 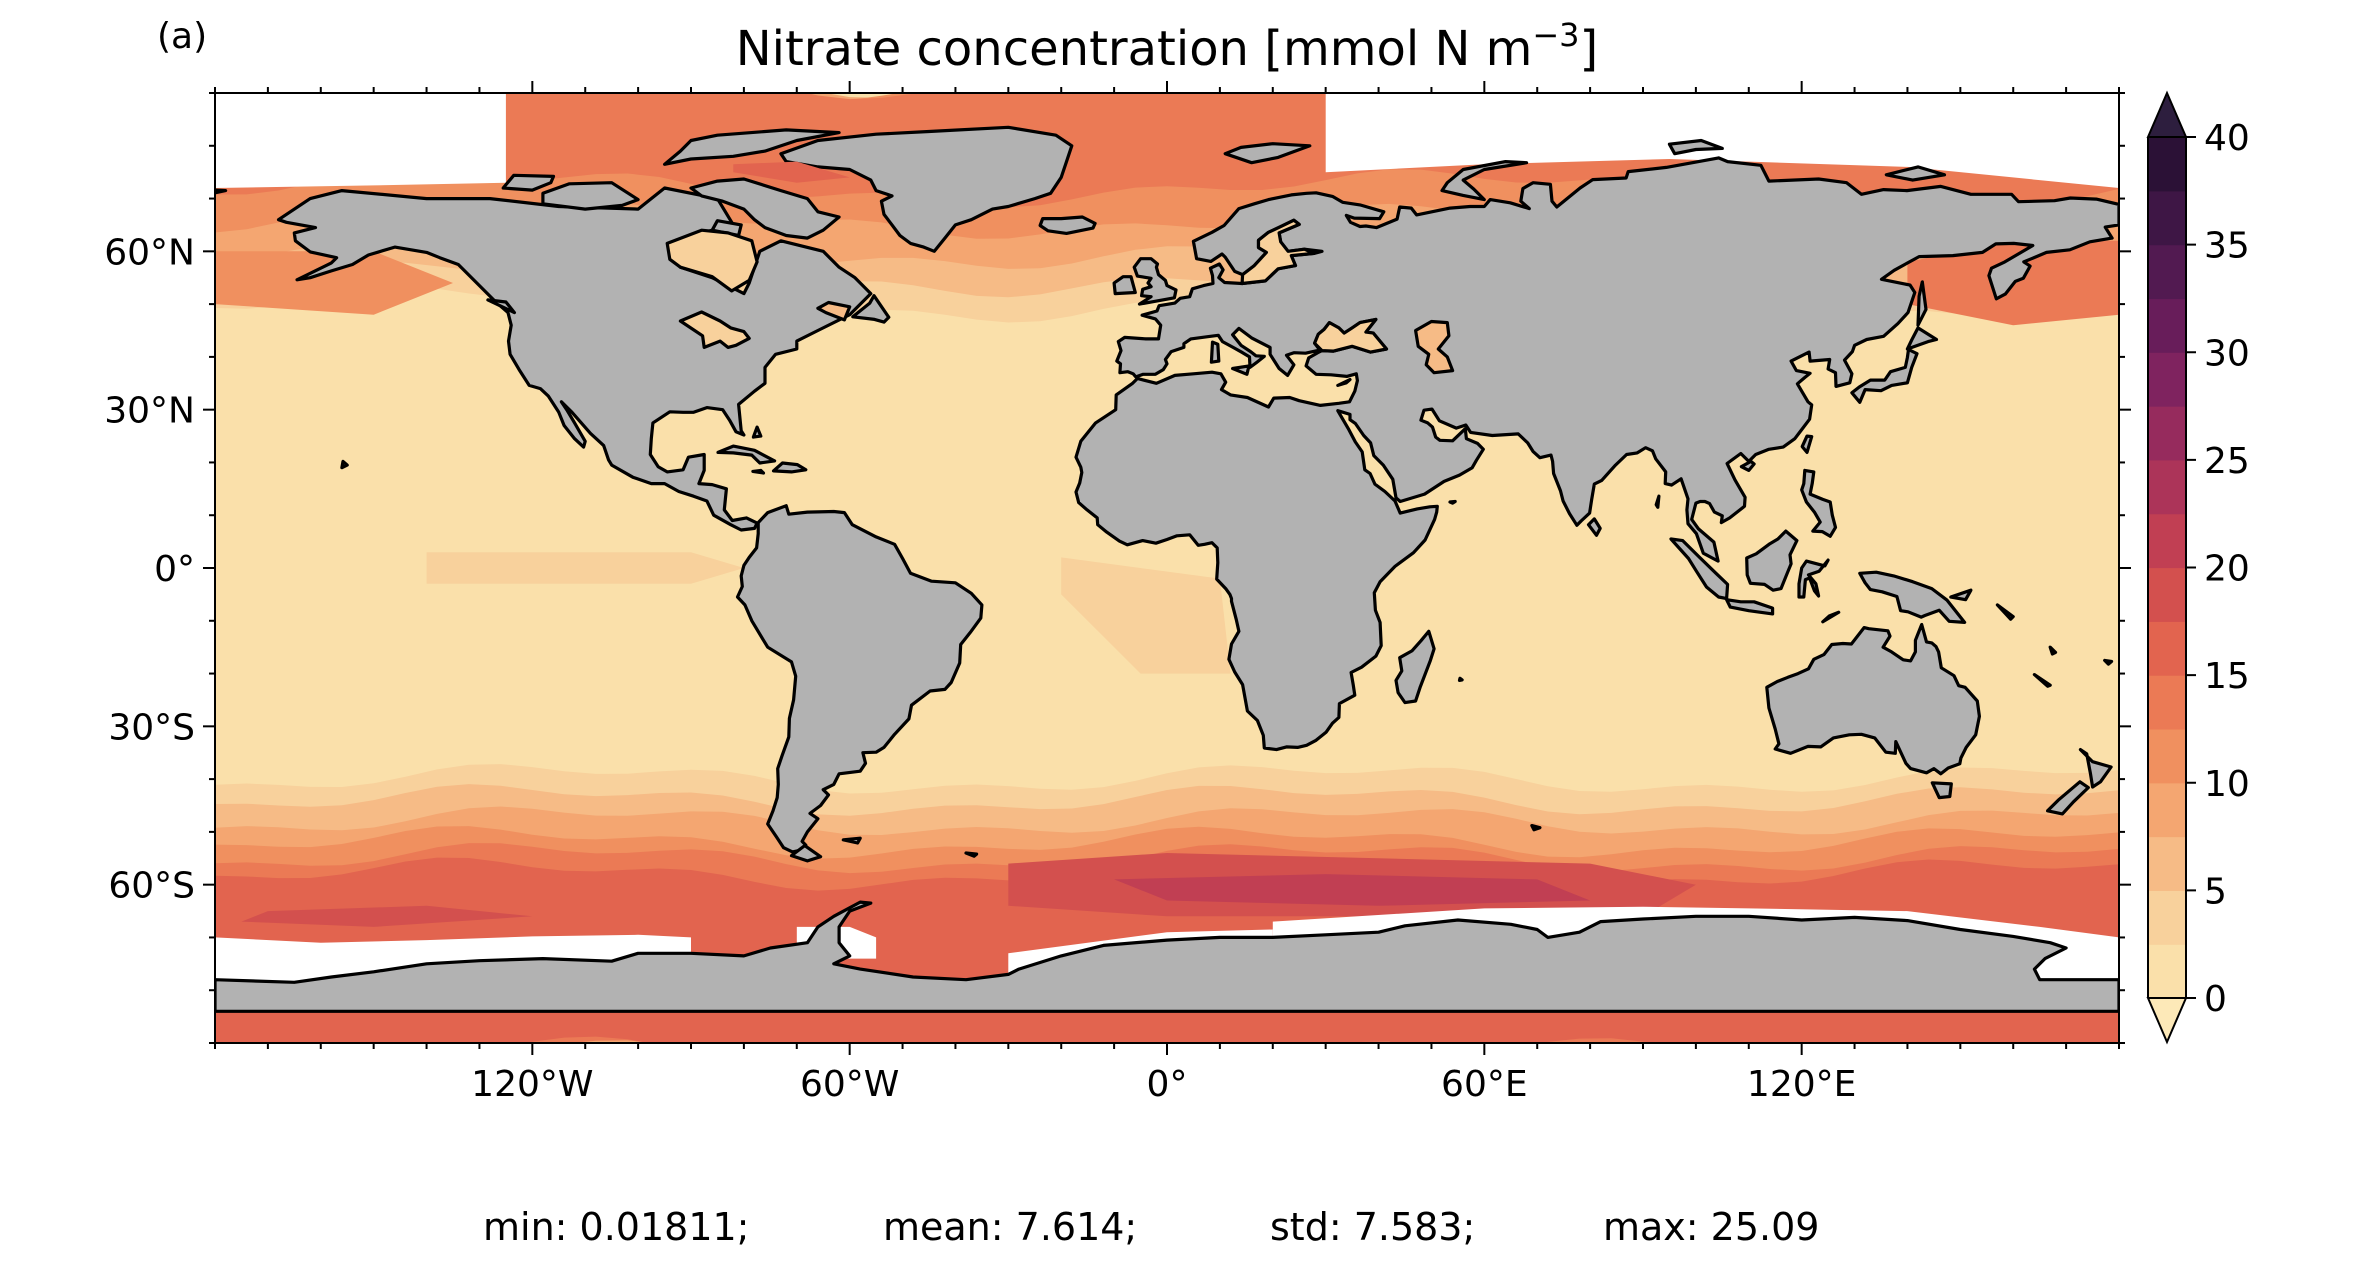 What do you see at coordinates (174, 569) in the screenshot?
I see `lat-tick-label: 0°` at bounding box center [174, 569].